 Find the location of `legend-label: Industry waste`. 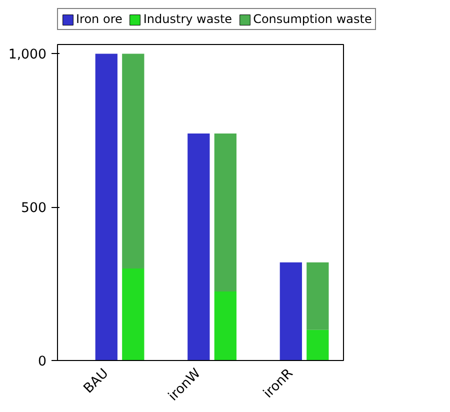

legend-label: Industry waste is located at coordinates (187, 19).